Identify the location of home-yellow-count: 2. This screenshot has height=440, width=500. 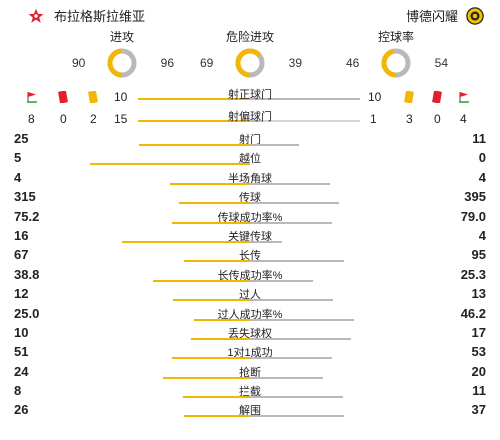
(93, 119).